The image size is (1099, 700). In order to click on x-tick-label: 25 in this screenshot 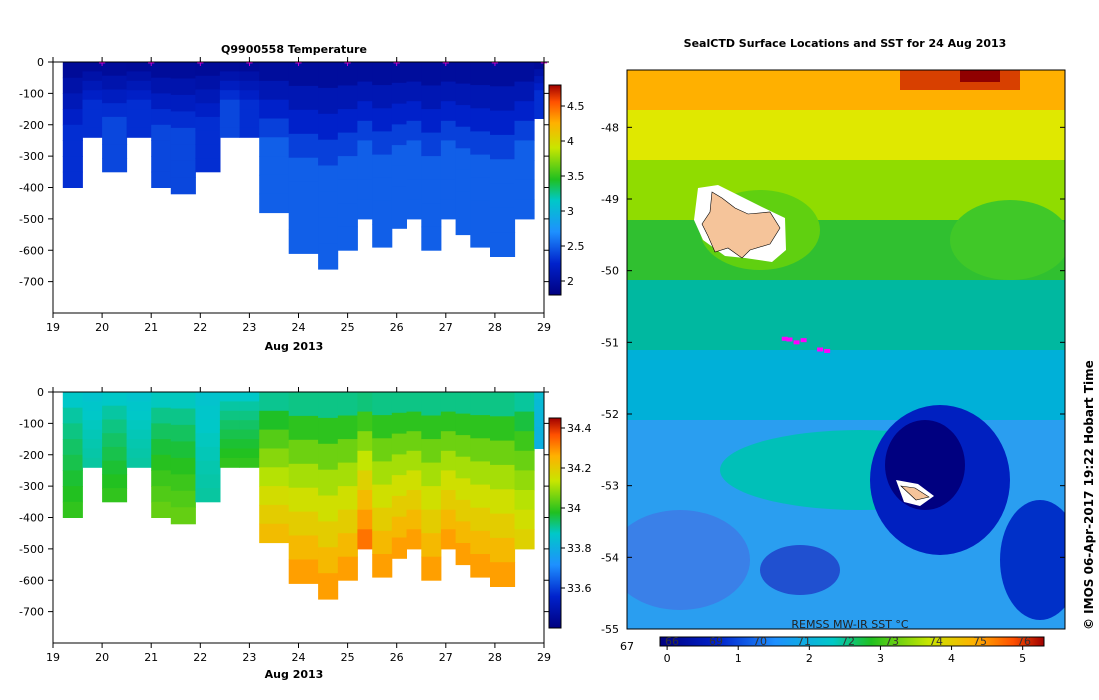, I will do `click(348, 657)`.